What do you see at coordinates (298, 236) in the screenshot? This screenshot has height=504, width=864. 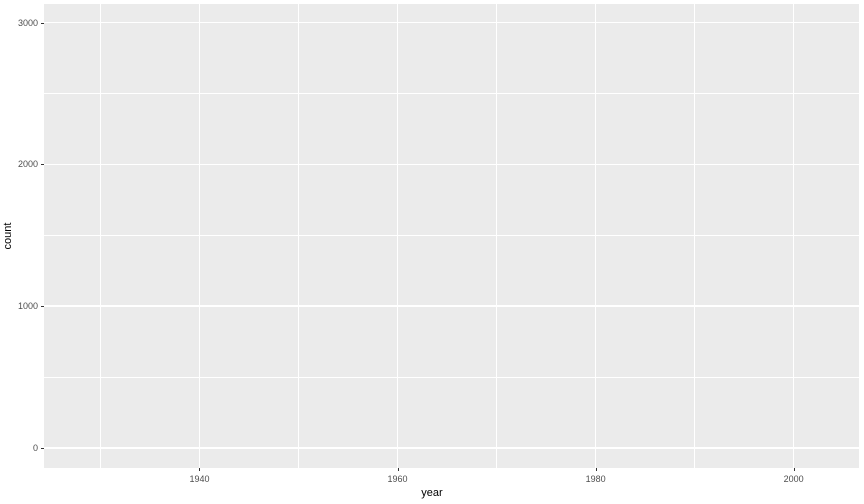 I see `gridline-x-minor-1950` at bounding box center [298, 236].